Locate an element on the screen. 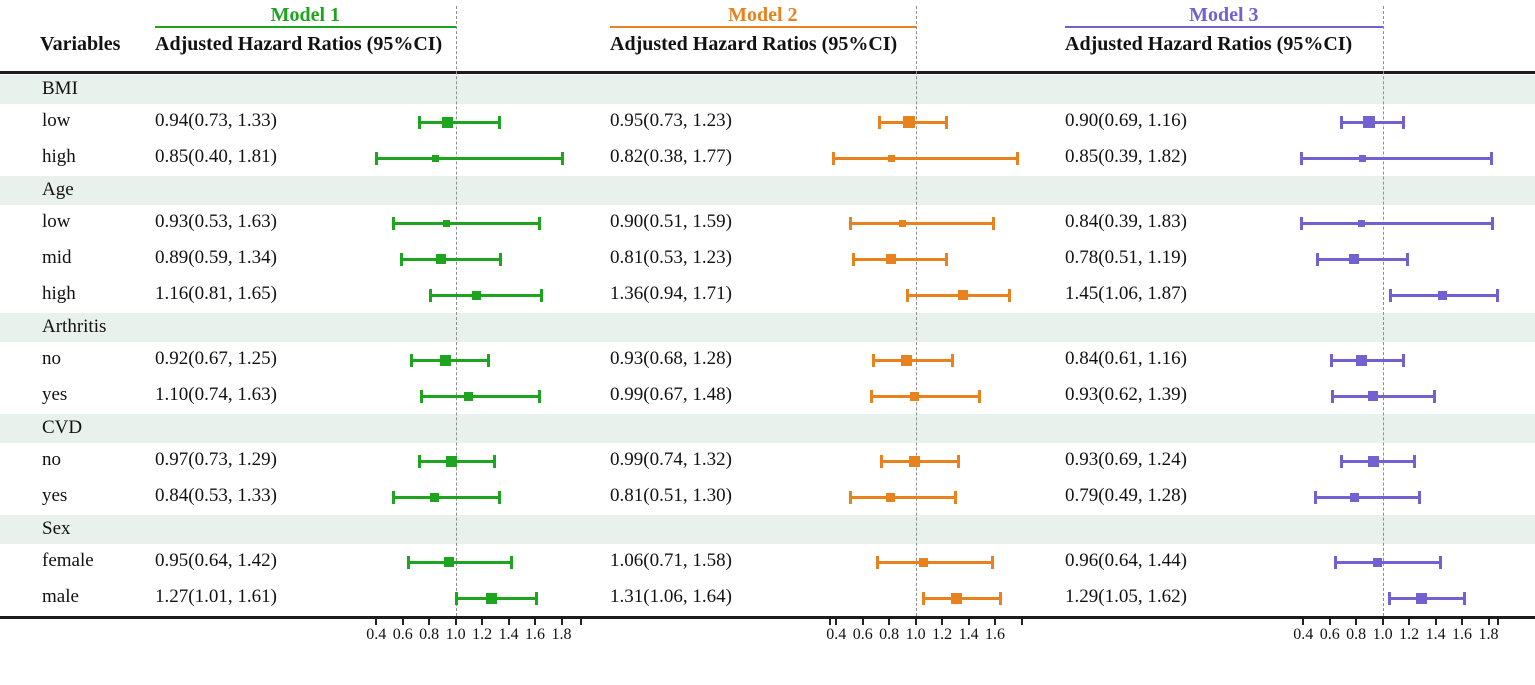  hazard-ratio-text: 0.93(0.53, 1.63) is located at coordinates (216, 221).